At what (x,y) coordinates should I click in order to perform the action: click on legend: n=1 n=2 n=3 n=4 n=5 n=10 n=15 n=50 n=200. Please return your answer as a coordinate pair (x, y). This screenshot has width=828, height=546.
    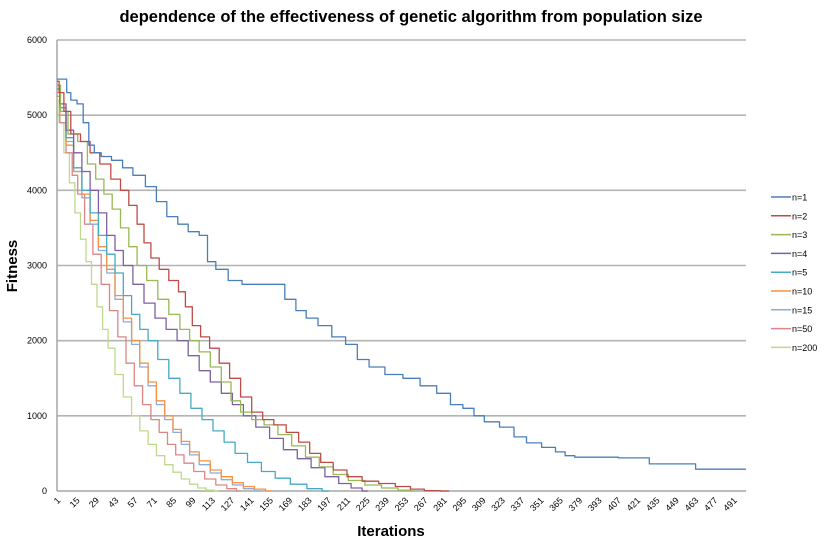
    Looking at the image, I should click on (794, 273).